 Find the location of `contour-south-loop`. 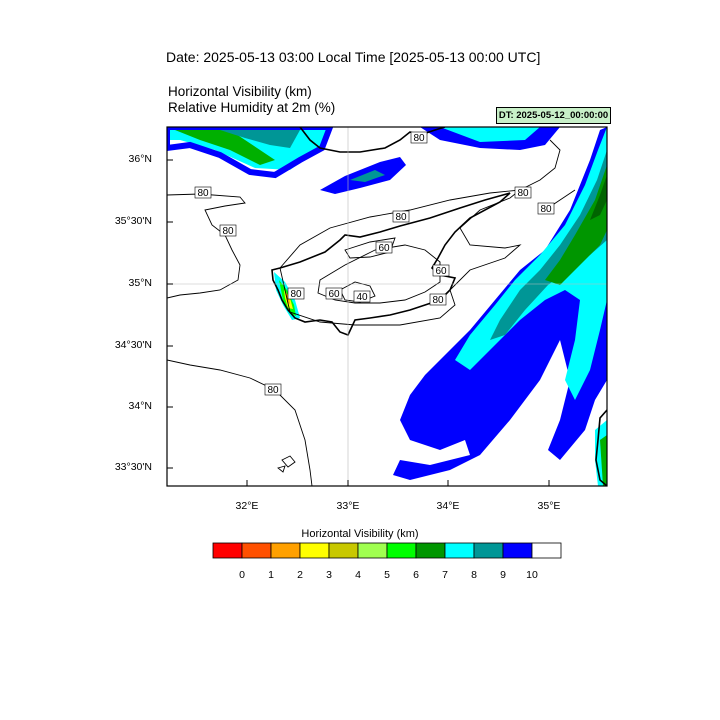

contour-south-loop is located at coordinates (288, 461).